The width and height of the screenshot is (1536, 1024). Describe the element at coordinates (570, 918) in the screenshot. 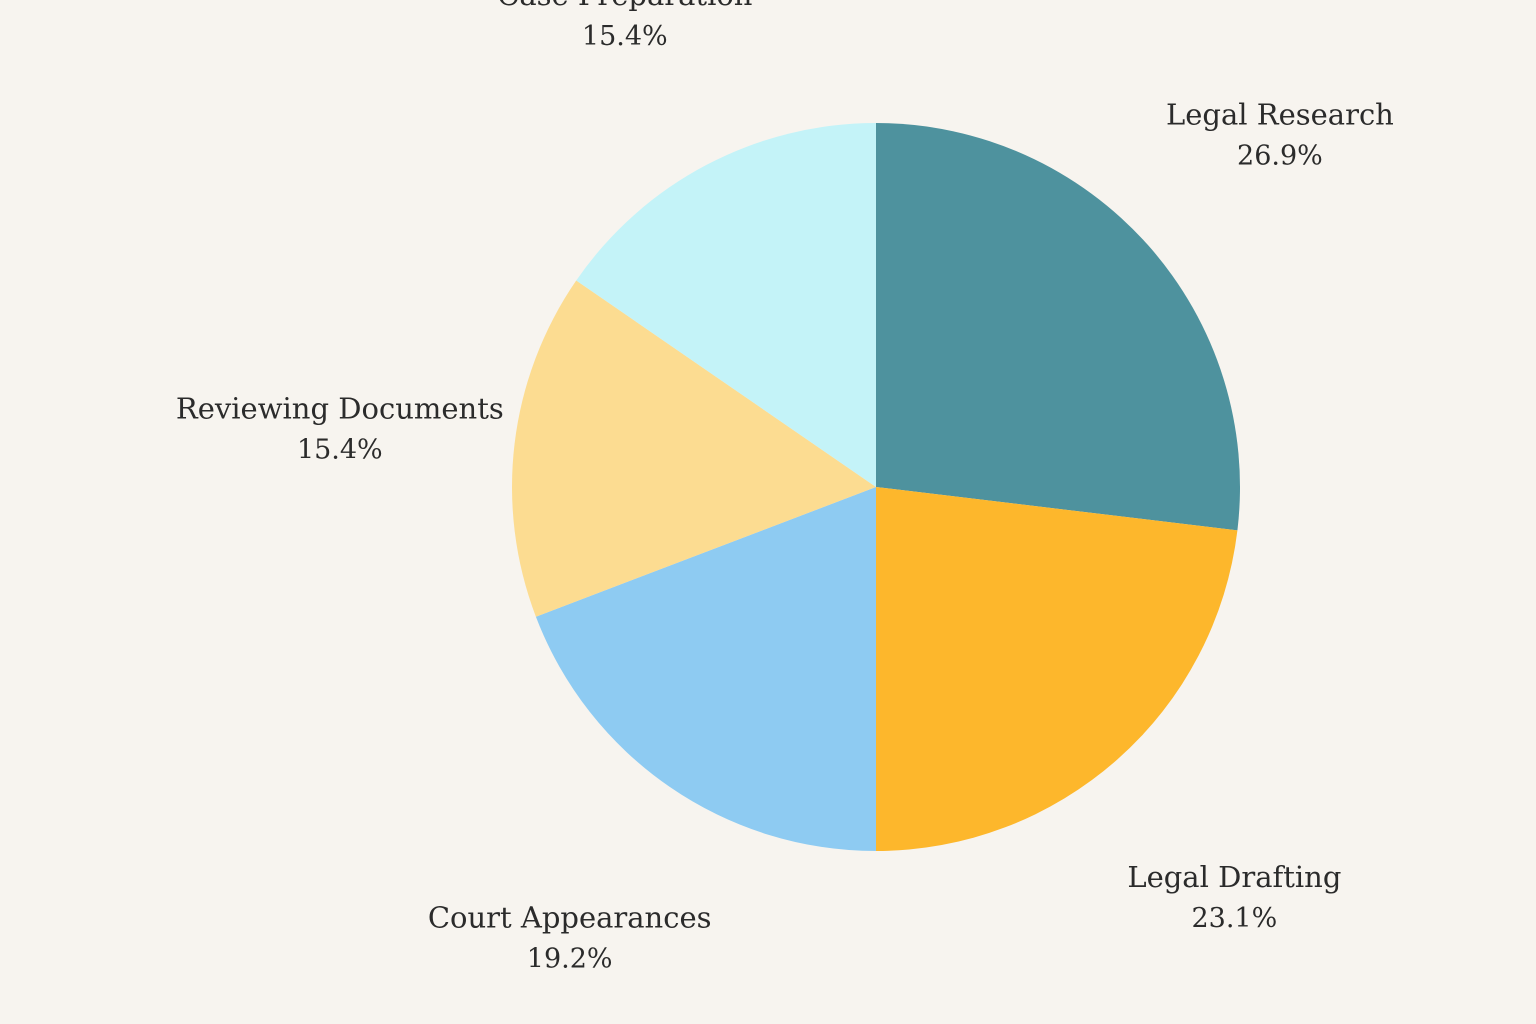

I see `slice-label-court-appearances: Court Appearances` at that location.